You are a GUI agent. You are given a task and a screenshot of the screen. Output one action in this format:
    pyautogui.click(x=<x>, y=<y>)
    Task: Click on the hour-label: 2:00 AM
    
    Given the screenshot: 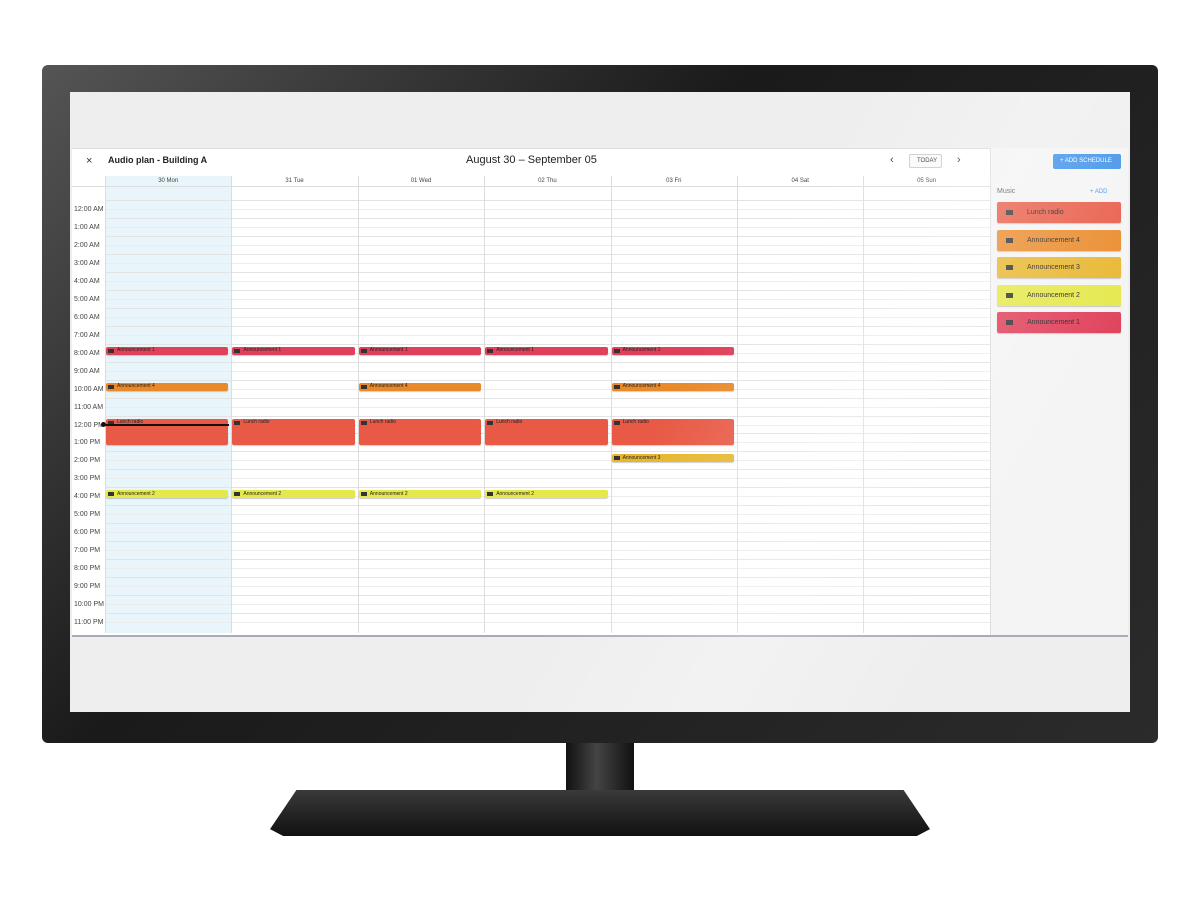 What is the action you would take?
    pyautogui.click(x=87, y=245)
    